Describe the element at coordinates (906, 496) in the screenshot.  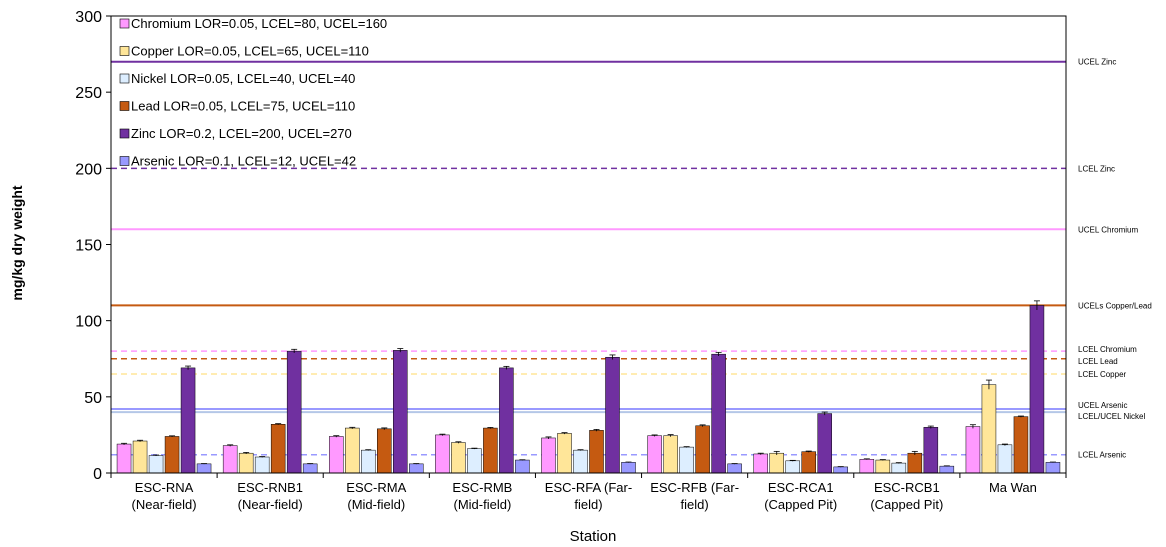
I see `x-tick-label: ESC-RCB1 (Capped Pit)` at that location.